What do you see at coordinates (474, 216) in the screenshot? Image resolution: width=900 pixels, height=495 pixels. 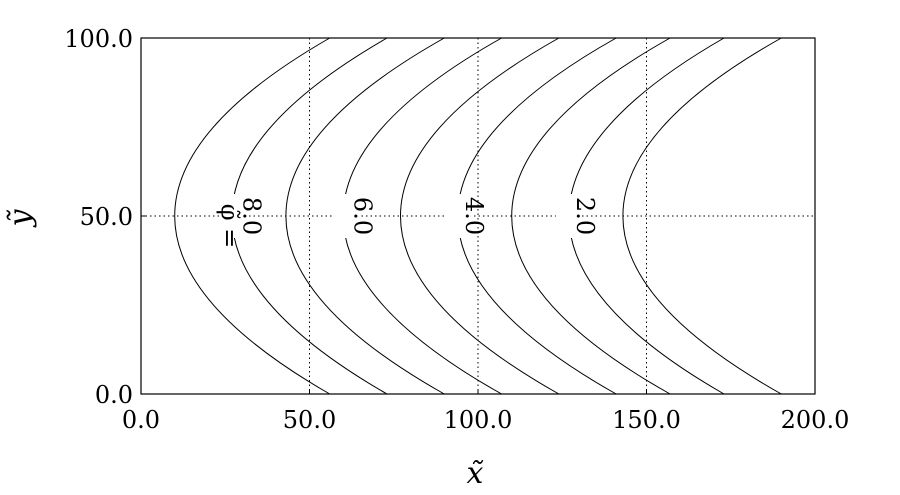 I see `contour-label: 4.0` at bounding box center [474, 216].